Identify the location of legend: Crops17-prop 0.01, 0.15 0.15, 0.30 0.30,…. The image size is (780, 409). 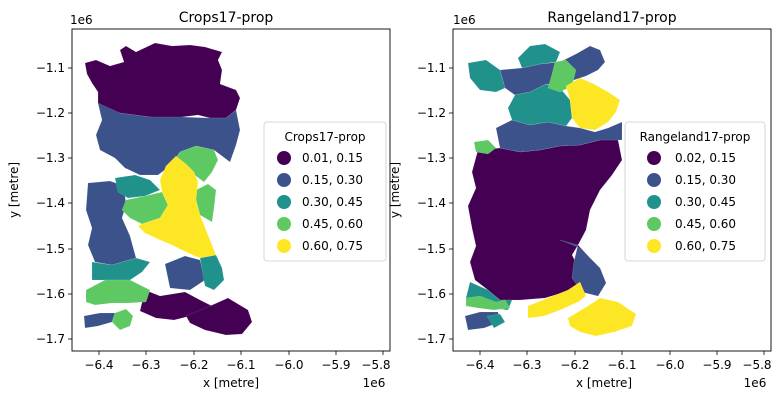
(325, 191).